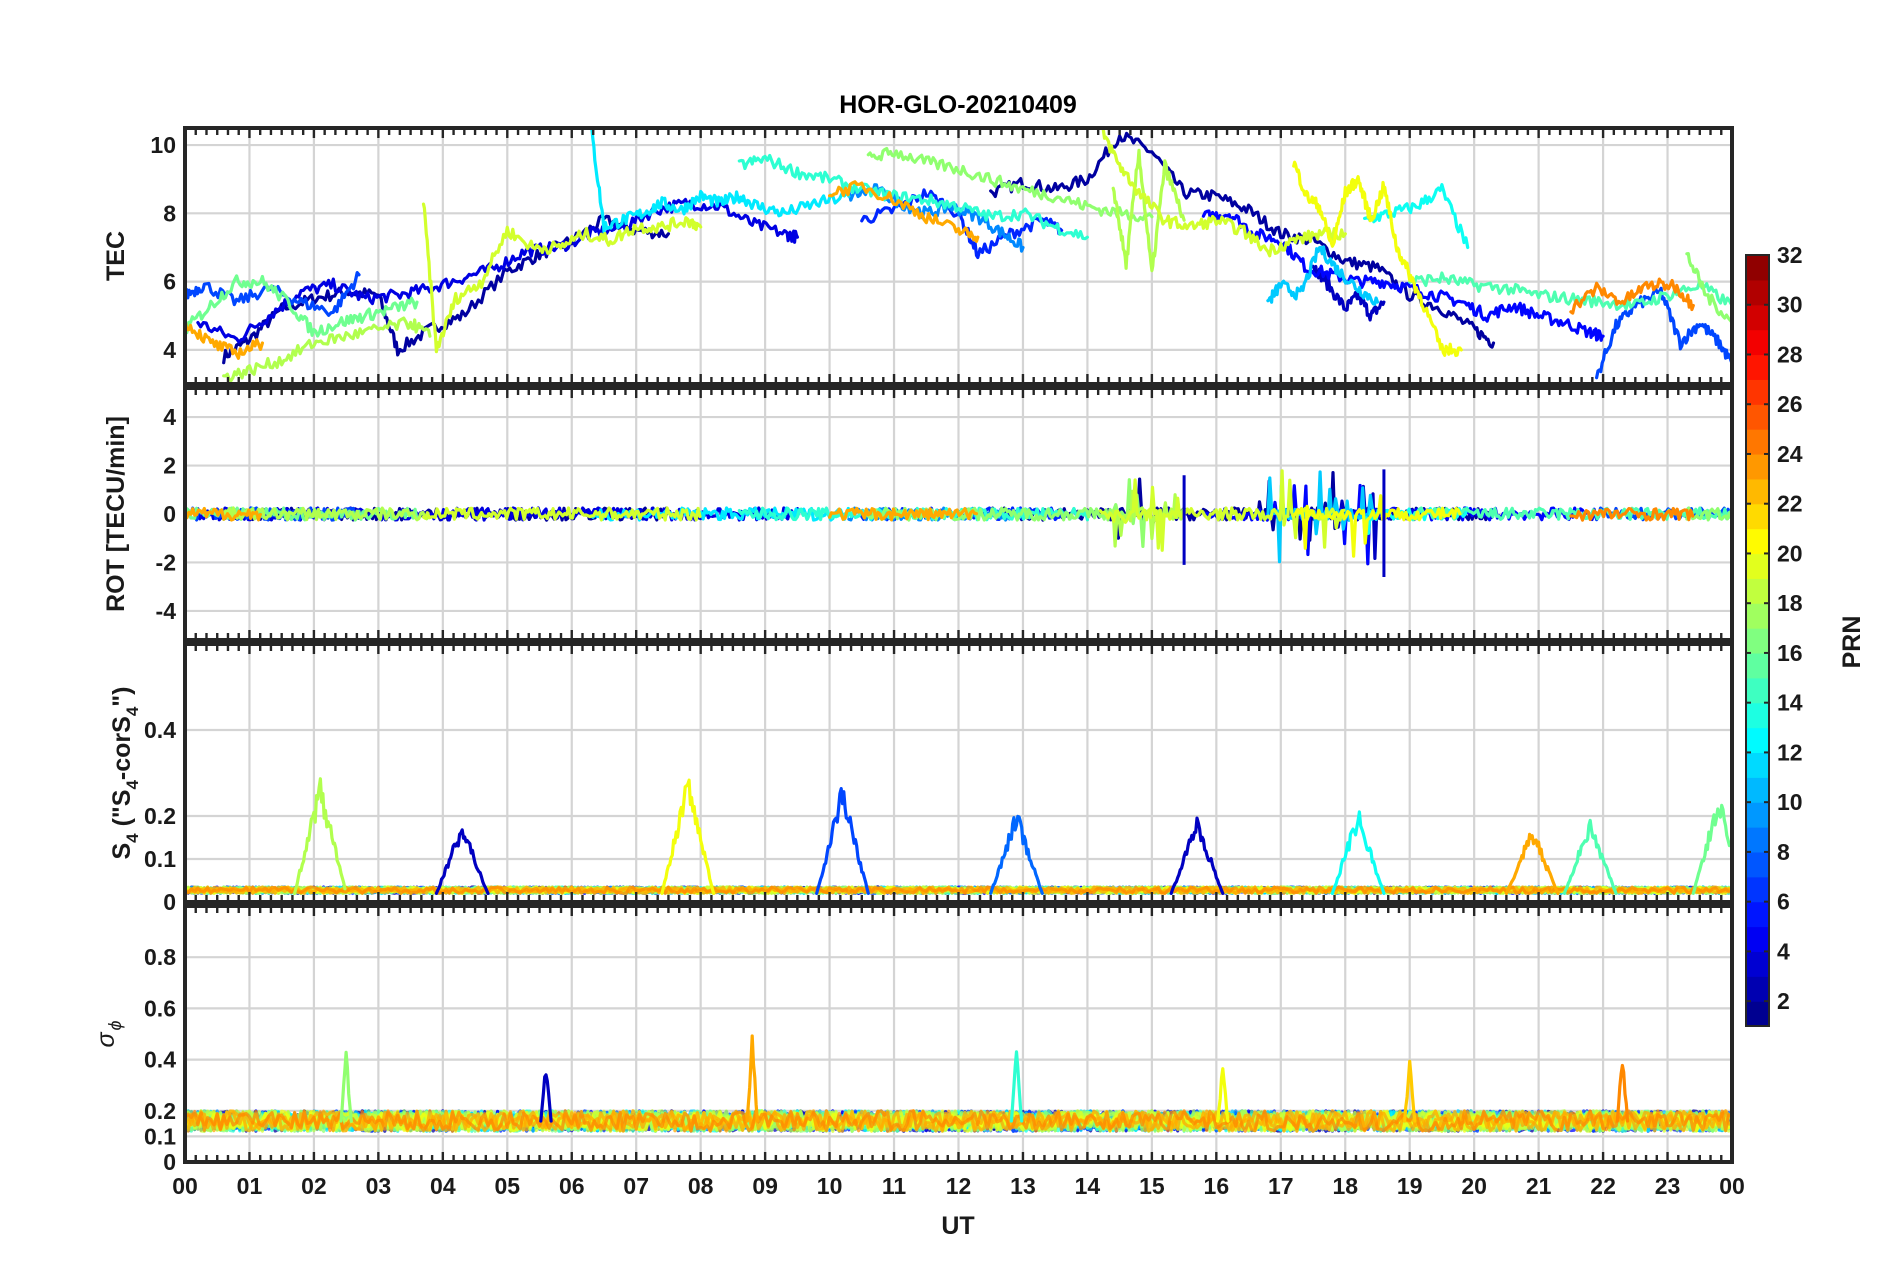 Image resolution: width=1902 pixels, height=1272 pixels. What do you see at coordinates (169, 466) in the screenshot?
I see `rot-y-tick-label: 2` at bounding box center [169, 466].